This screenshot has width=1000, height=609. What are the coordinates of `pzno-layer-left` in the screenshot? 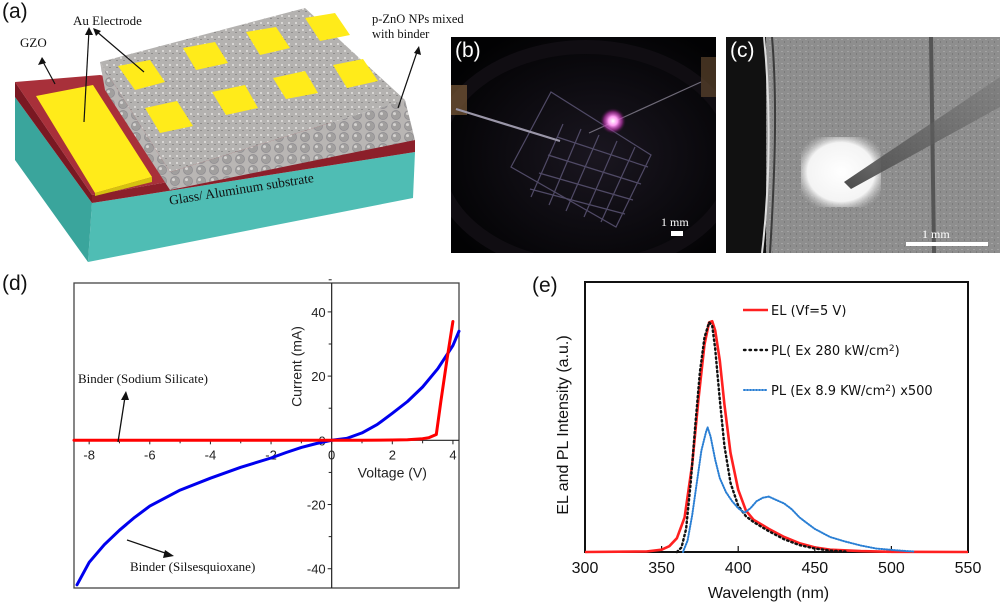 It's located at (135, 126).